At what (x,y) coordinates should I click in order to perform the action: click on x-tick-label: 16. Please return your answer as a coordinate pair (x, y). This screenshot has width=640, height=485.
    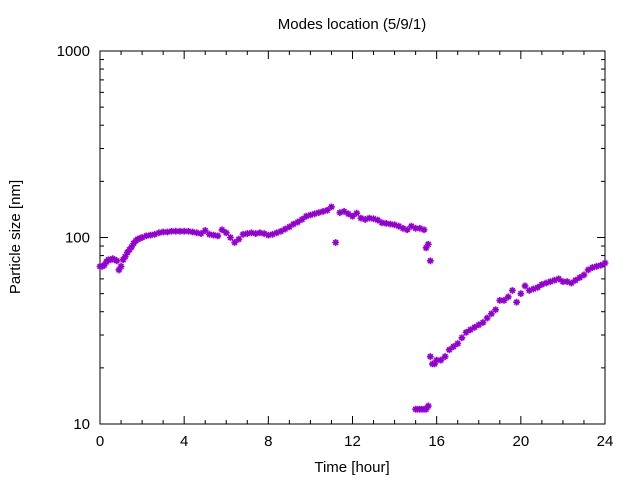
    Looking at the image, I should click on (436, 441).